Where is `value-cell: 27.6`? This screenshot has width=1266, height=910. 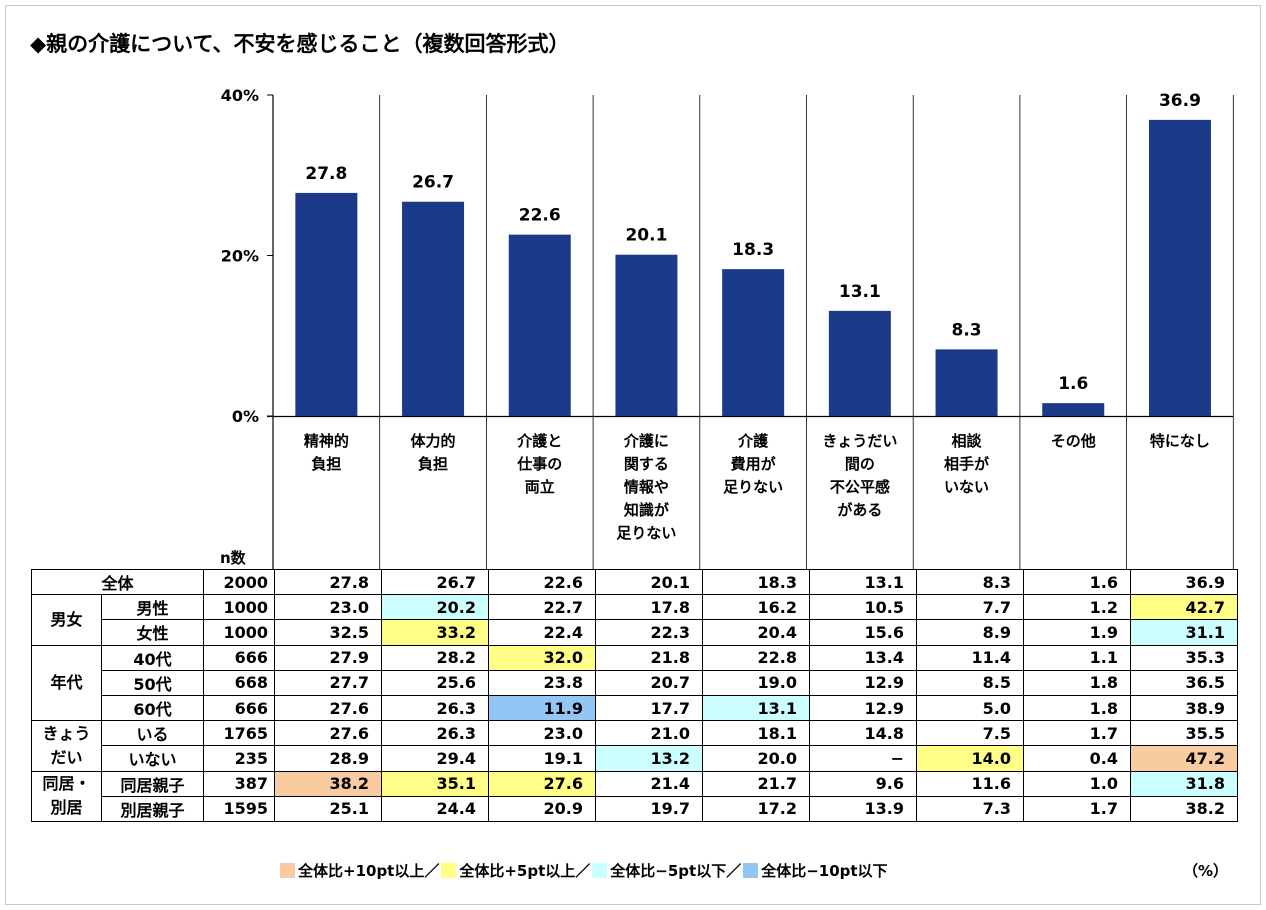 value-cell: 27.6 is located at coordinates (542, 783).